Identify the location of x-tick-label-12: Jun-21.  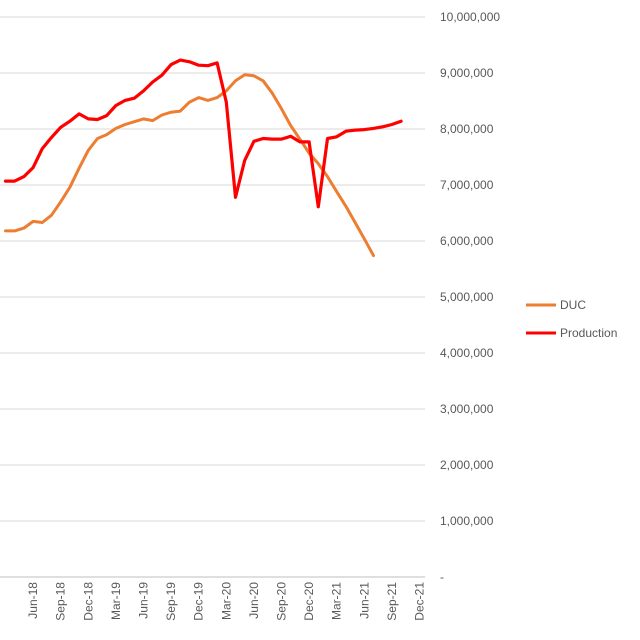
(364, 600).